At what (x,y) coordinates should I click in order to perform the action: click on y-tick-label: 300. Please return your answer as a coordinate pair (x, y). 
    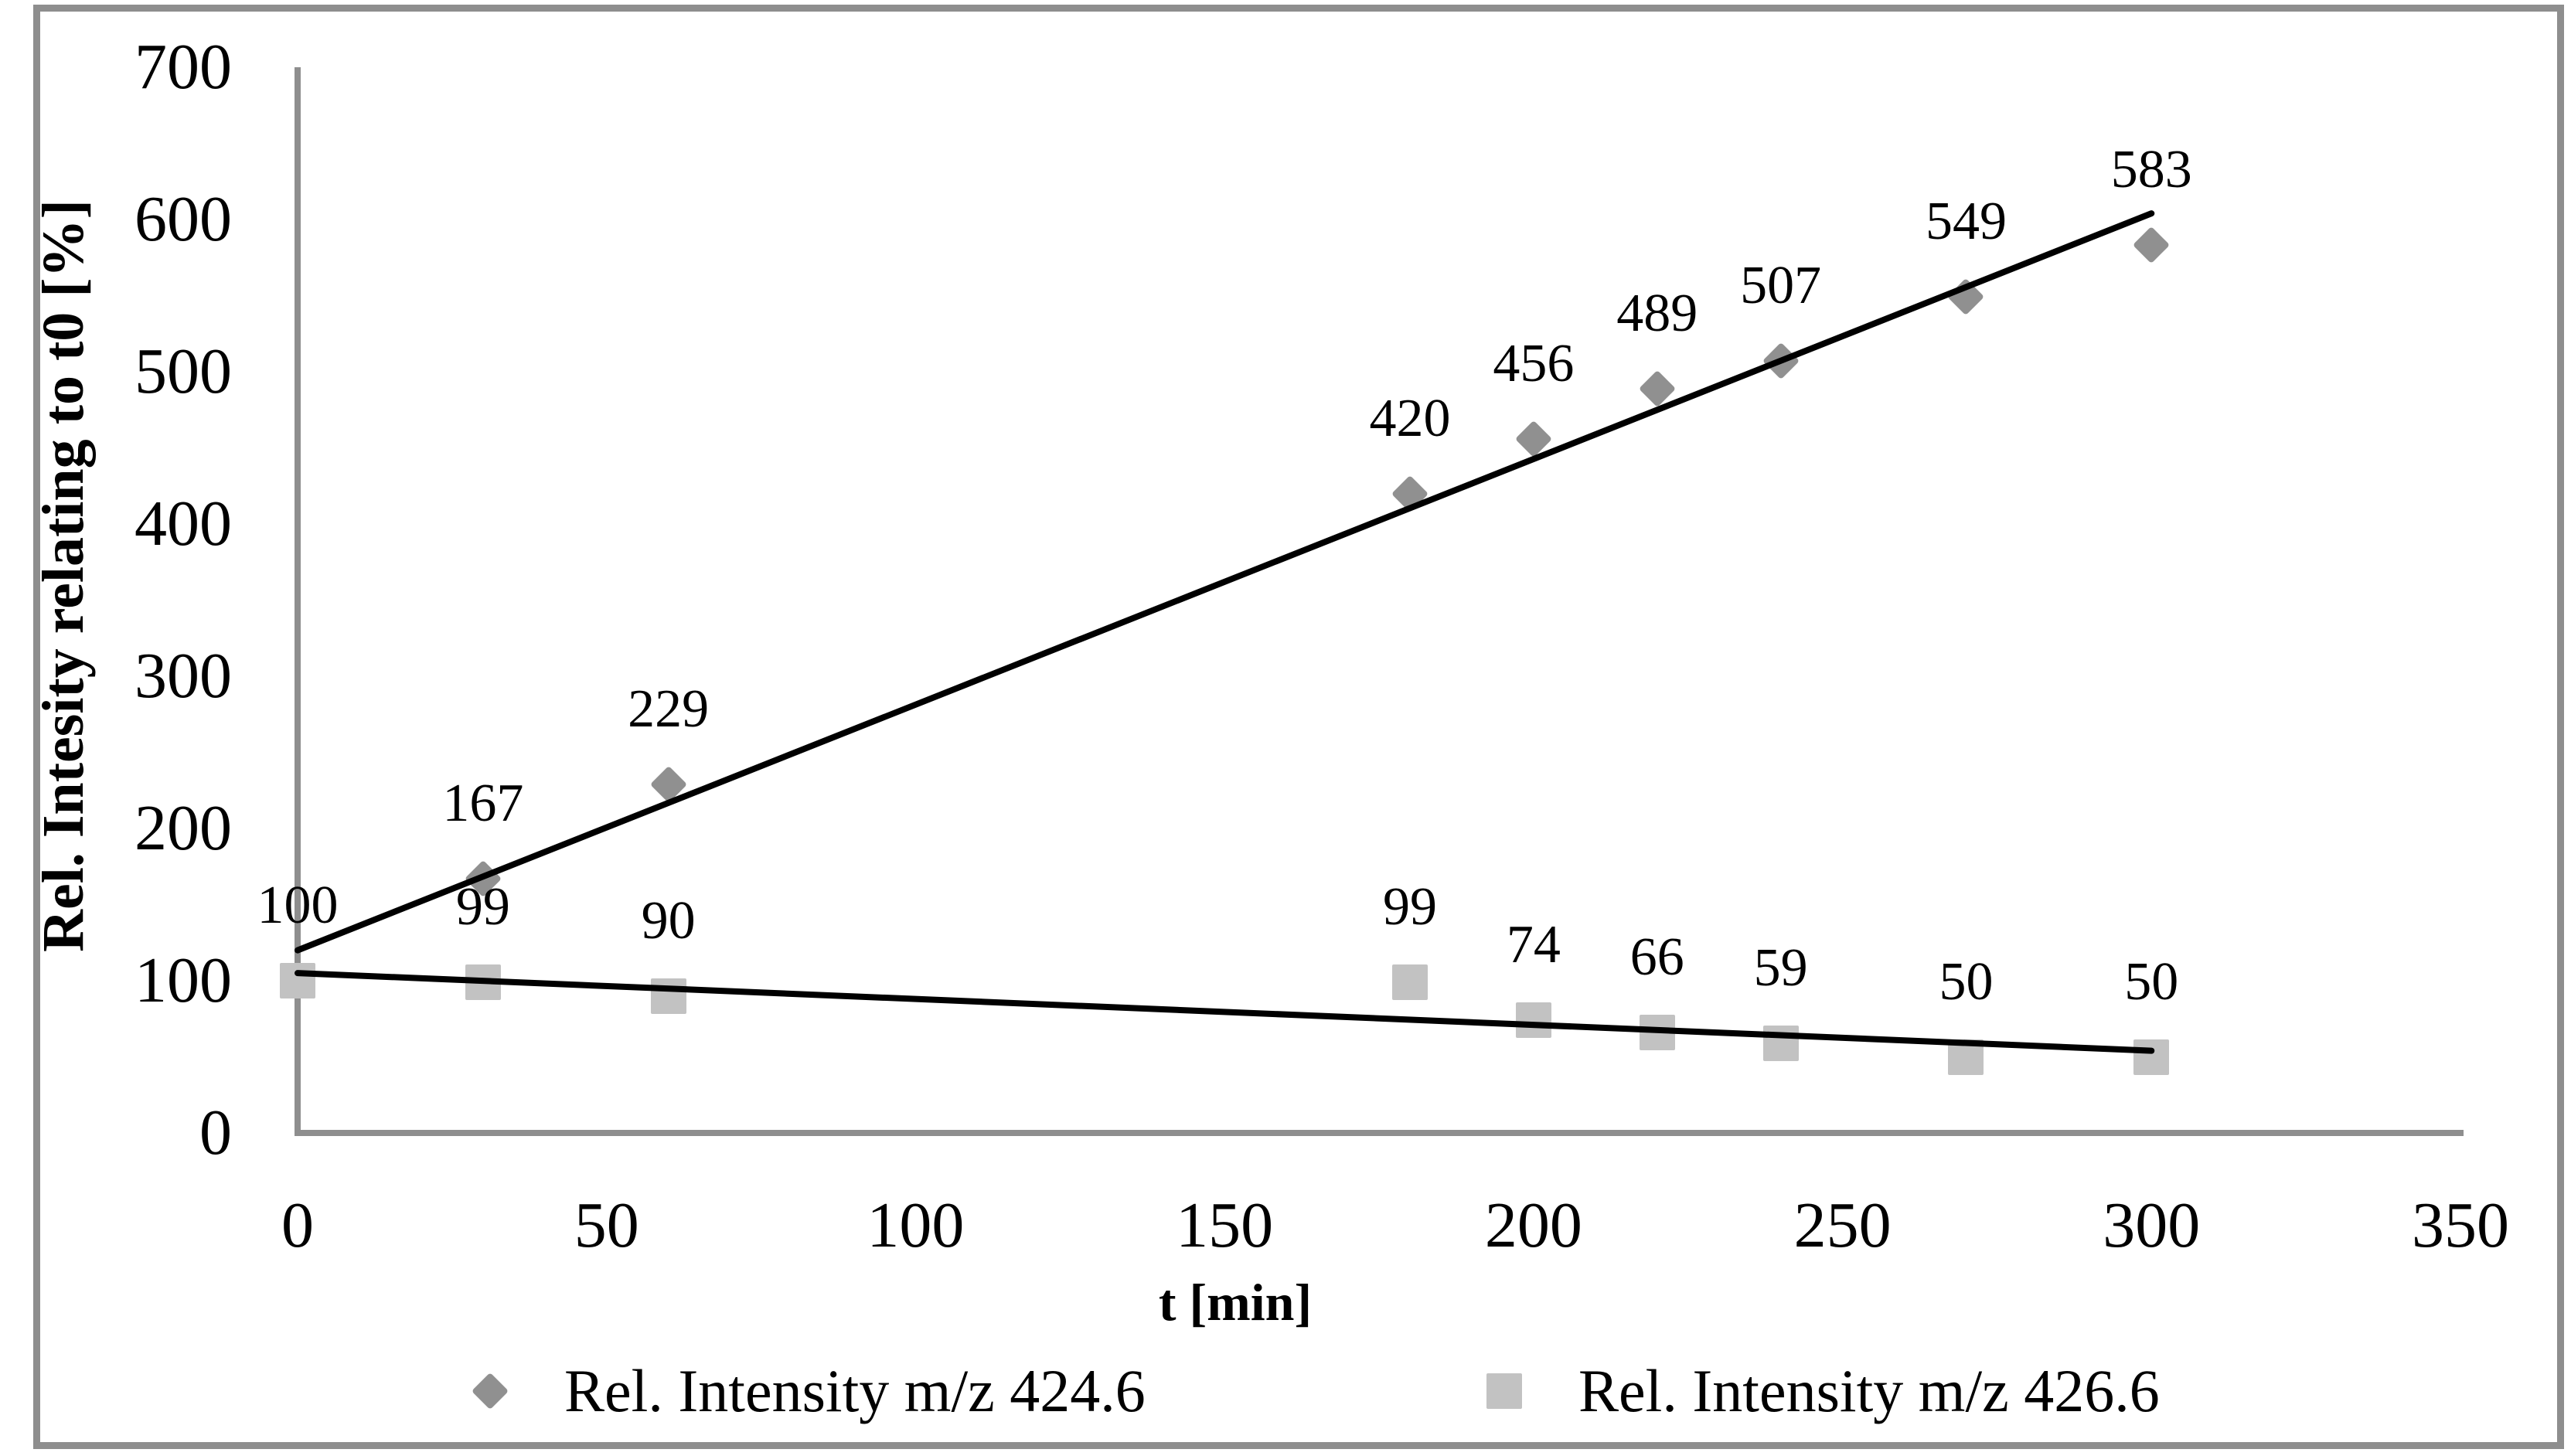
    Looking at the image, I should click on (183, 676).